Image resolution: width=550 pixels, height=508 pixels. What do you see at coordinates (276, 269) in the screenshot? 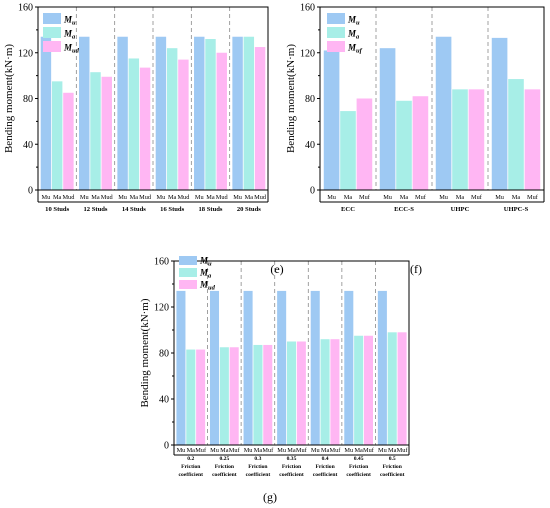
I see `panel-label: (e)` at bounding box center [276, 269].